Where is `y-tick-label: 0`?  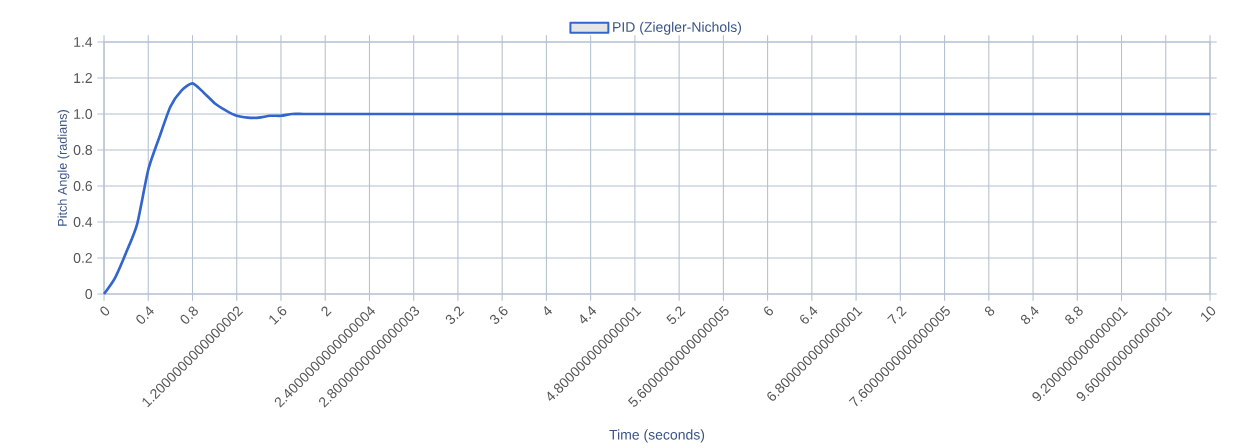 y-tick-label: 0 is located at coordinates (89, 294).